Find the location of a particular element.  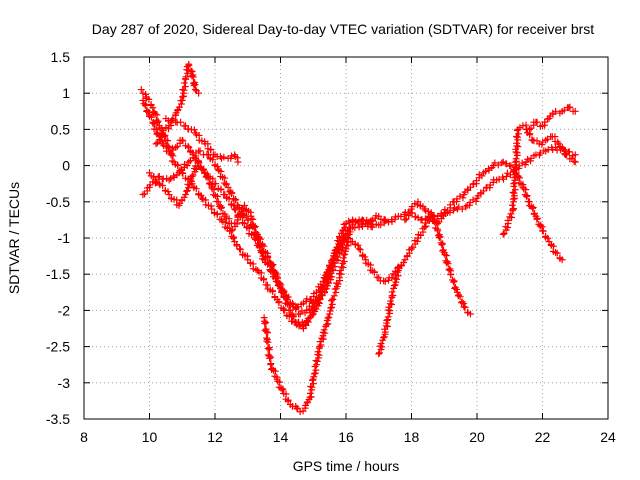

y-tick-label: 1 is located at coordinates (66, 93).